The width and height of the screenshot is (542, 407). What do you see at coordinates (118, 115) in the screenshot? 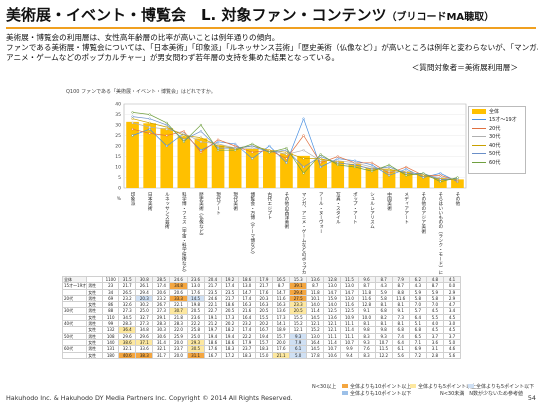
I see `y-tick-label-7: 35` at bounding box center [118, 115].